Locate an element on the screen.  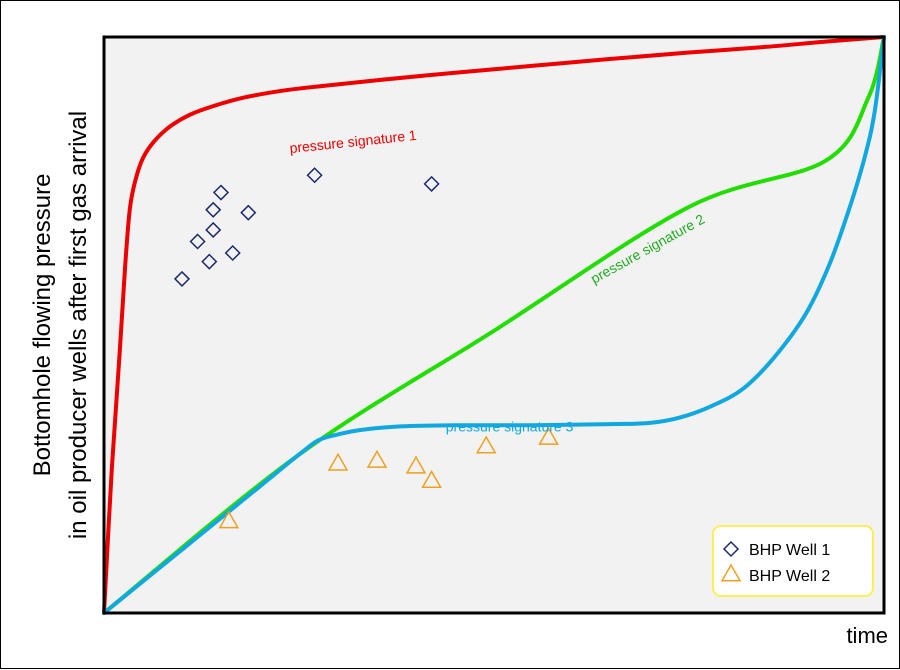
series-label-3: pressure signature 3 is located at coordinates (510, 427).